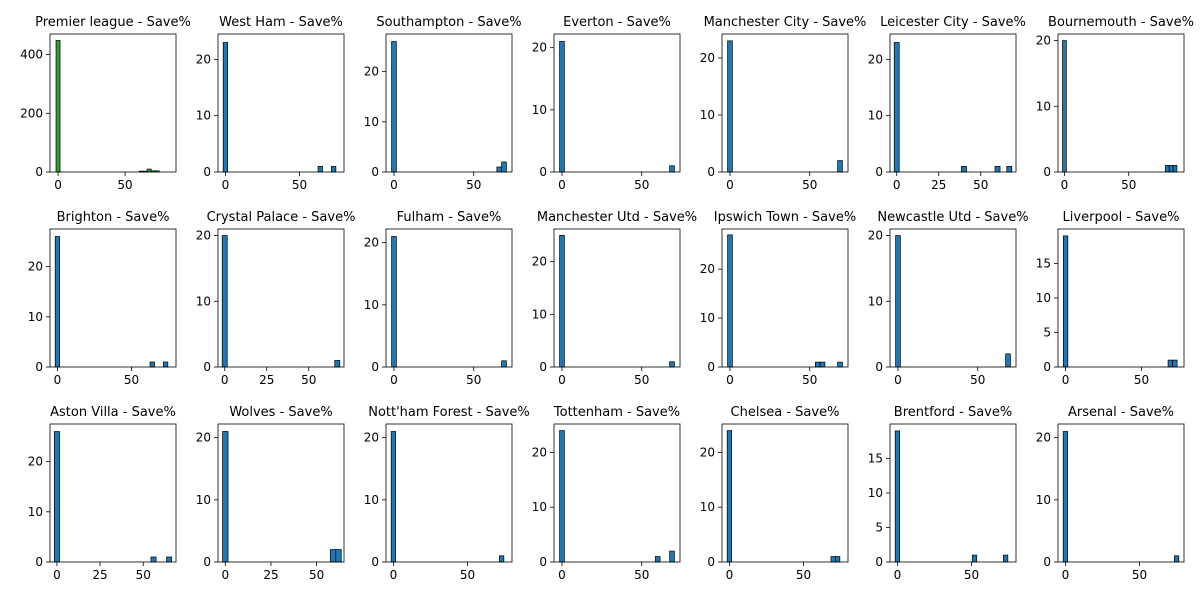 The width and height of the screenshot is (1200, 600). What do you see at coordinates (614, 298) in the screenshot?
I see `histogram-panel: Manchester Utd - Save% 0 50 0 10 20` at bounding box center [614, 298].